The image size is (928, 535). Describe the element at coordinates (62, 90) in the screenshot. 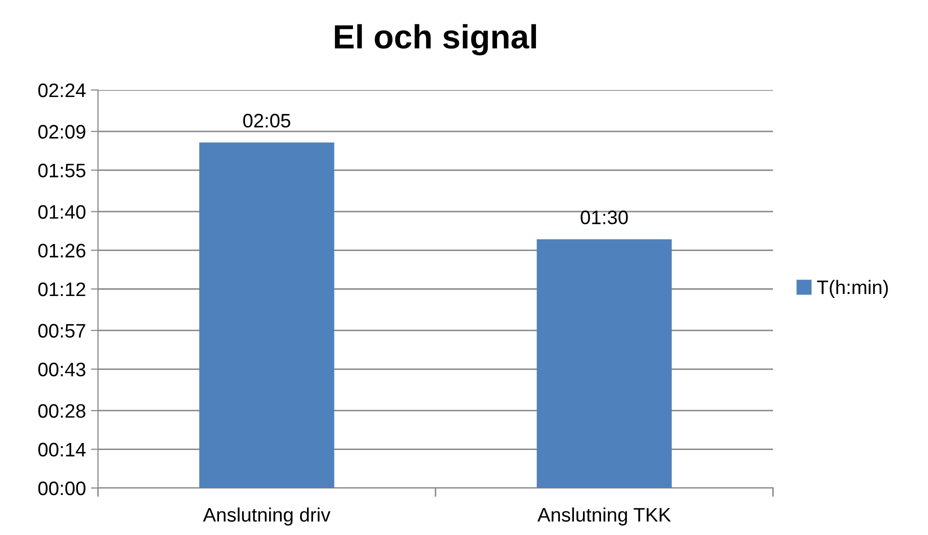

I see `y-tick-label: 02:24` at that location.